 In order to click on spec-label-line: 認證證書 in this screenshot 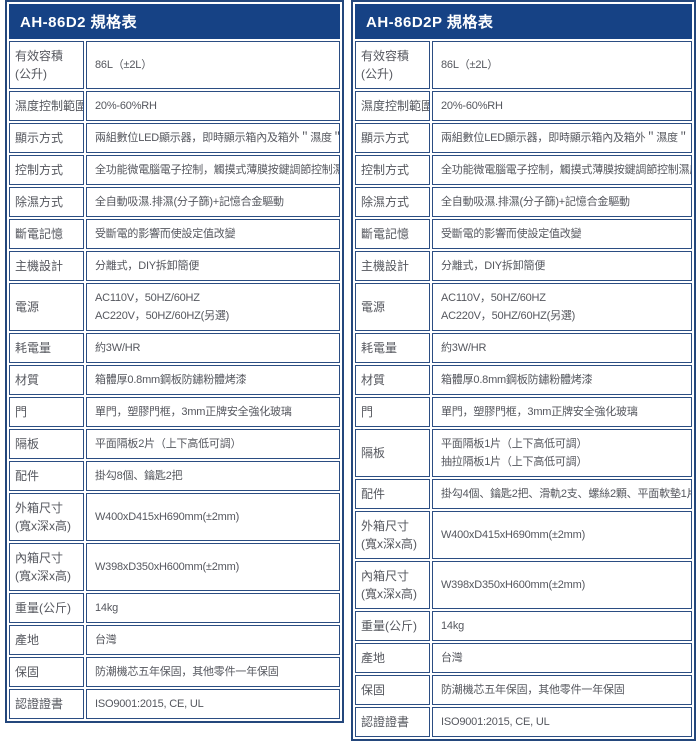, I will do `click(39, 704)`.